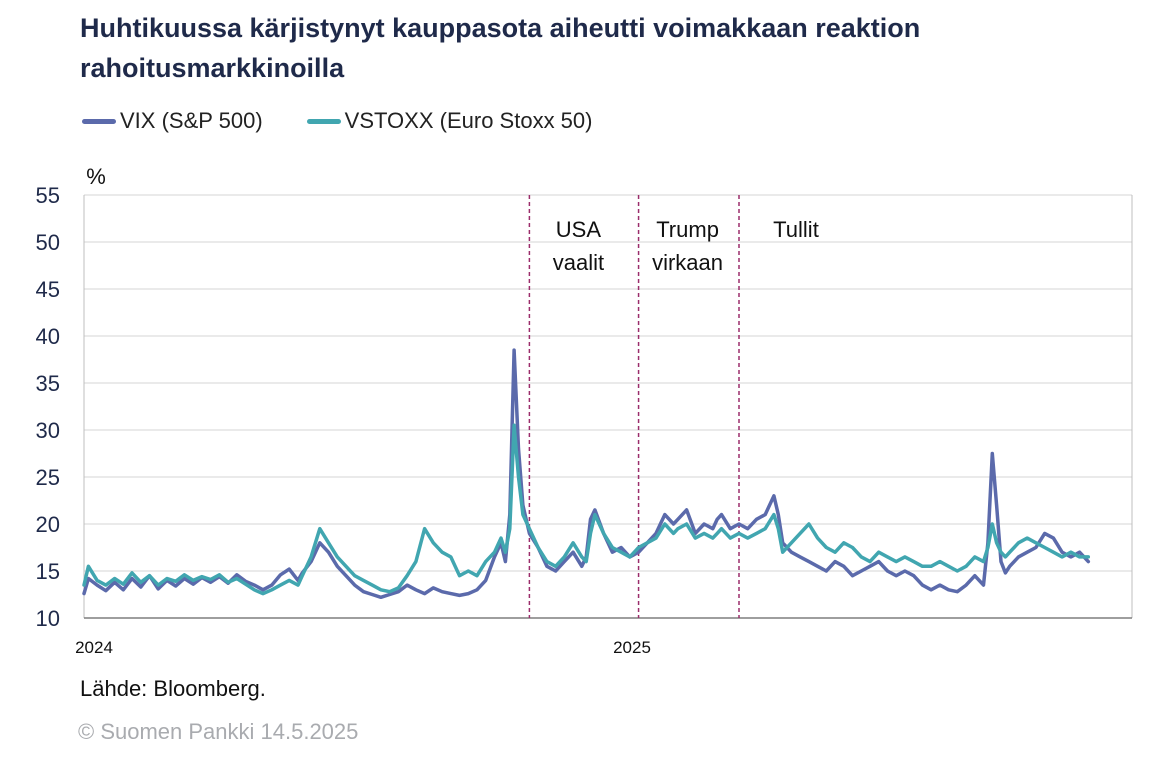  I want to click on y-tick-label-10: 10, so click(48, 618).